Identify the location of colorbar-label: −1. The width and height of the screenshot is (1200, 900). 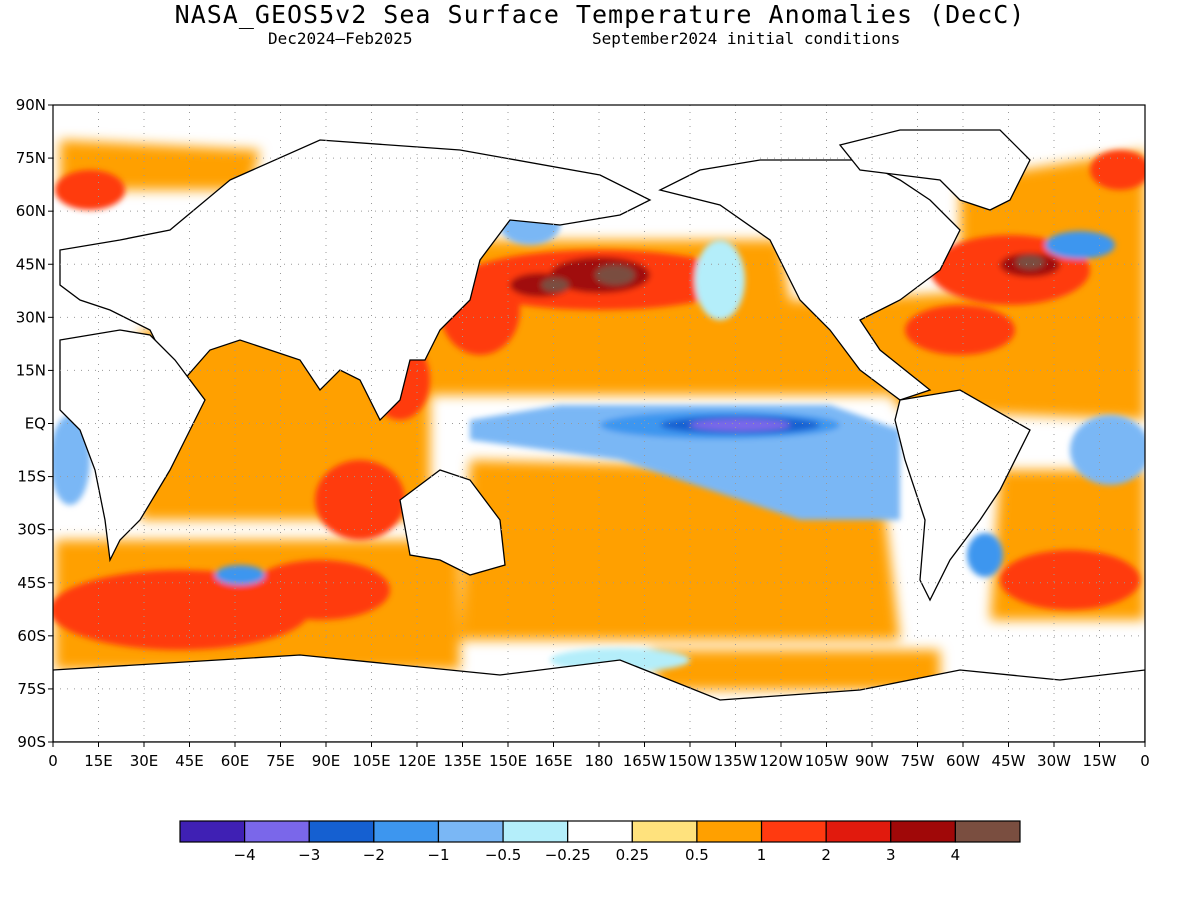
(438, 855).